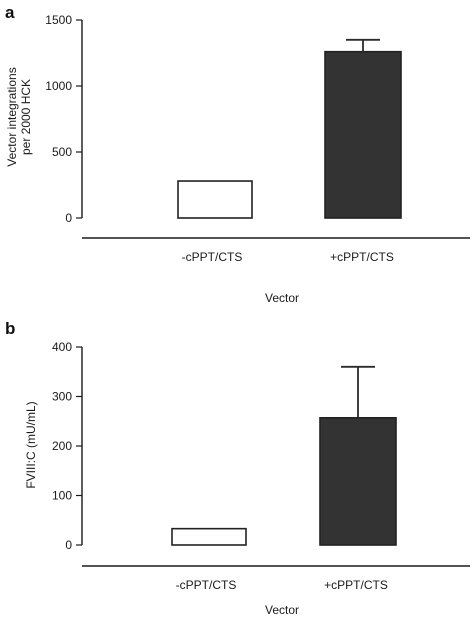 The width and height of the screenshot is (474, 620). What do you see at coordinates (62, 152) in the screenshot?
I see `y-tick-label: 500` at bounding box center [62, 152].